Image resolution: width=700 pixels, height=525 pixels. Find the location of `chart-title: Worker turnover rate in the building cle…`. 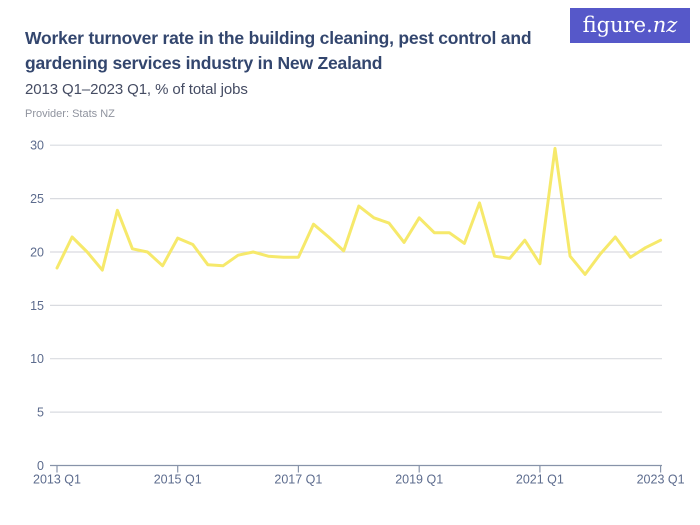

chart-title: Worker turnover rate in the building cle… is located at coordinates (305, 51).